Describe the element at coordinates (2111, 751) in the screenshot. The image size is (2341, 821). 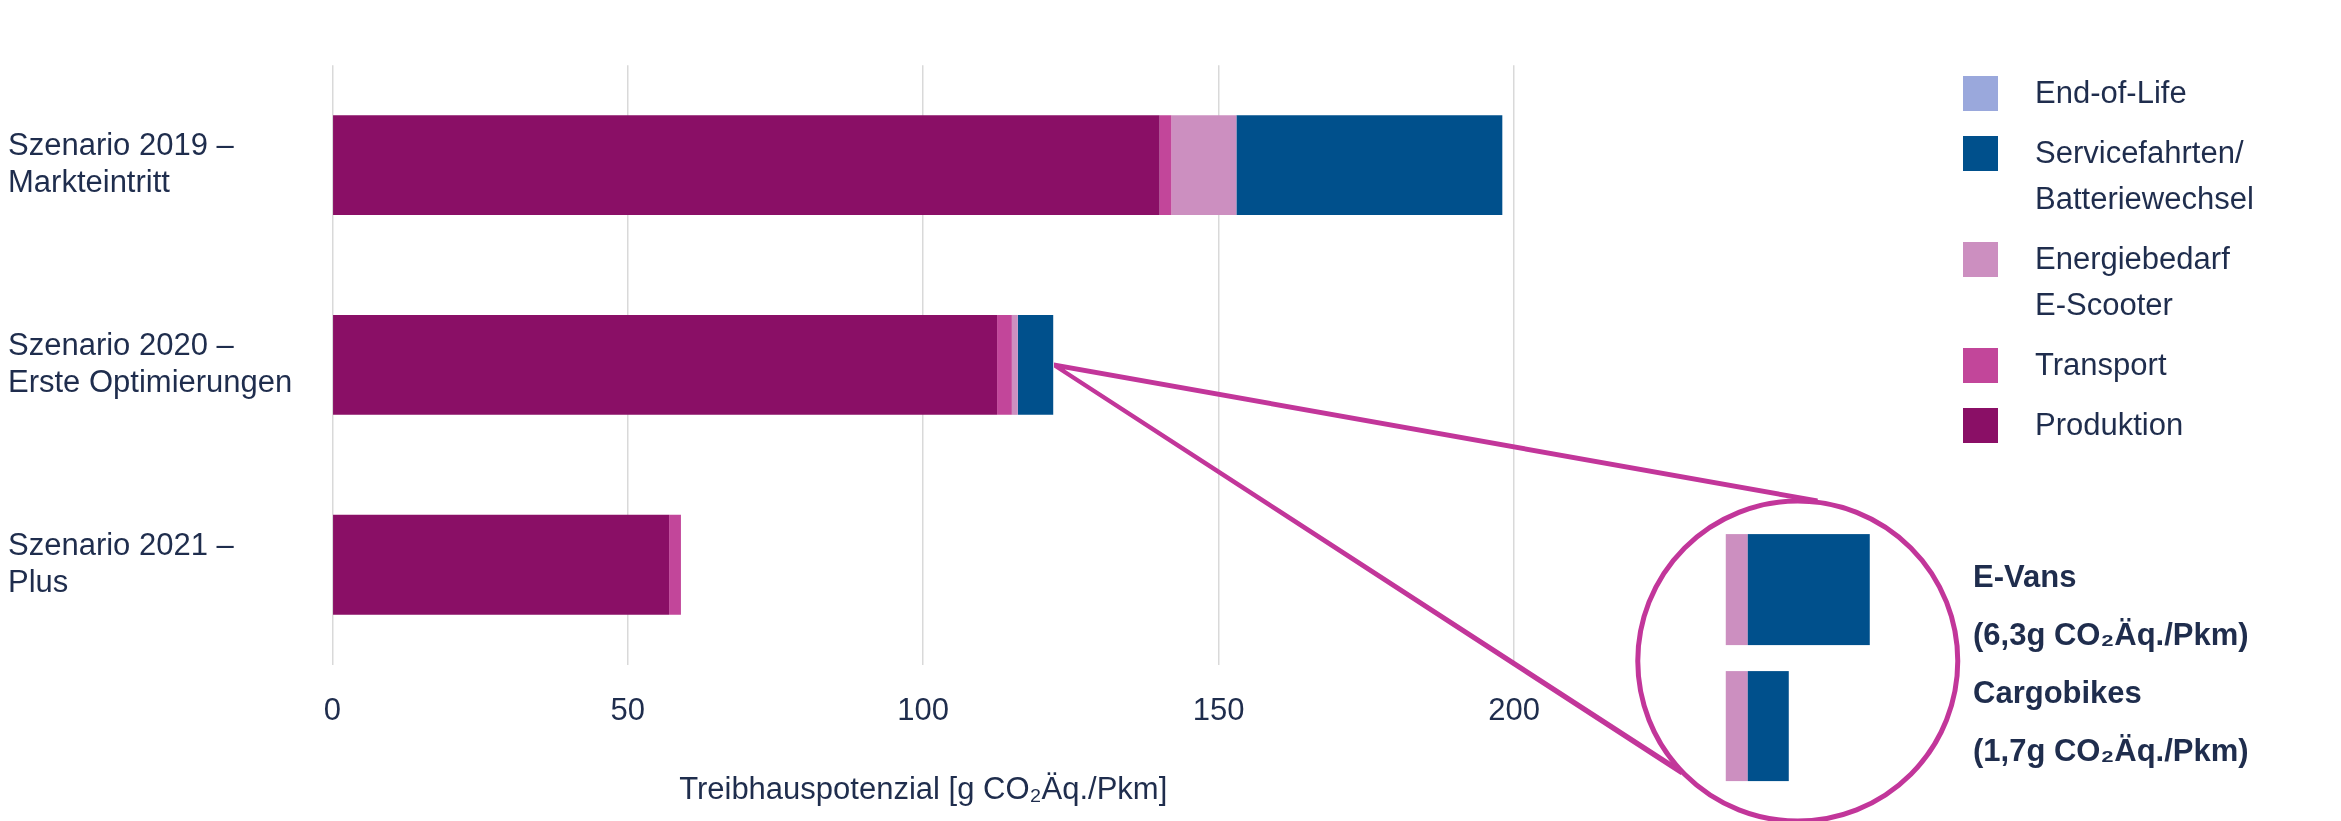
I see `text: (1,7g CO₂Äq./Pkm)` at that location.